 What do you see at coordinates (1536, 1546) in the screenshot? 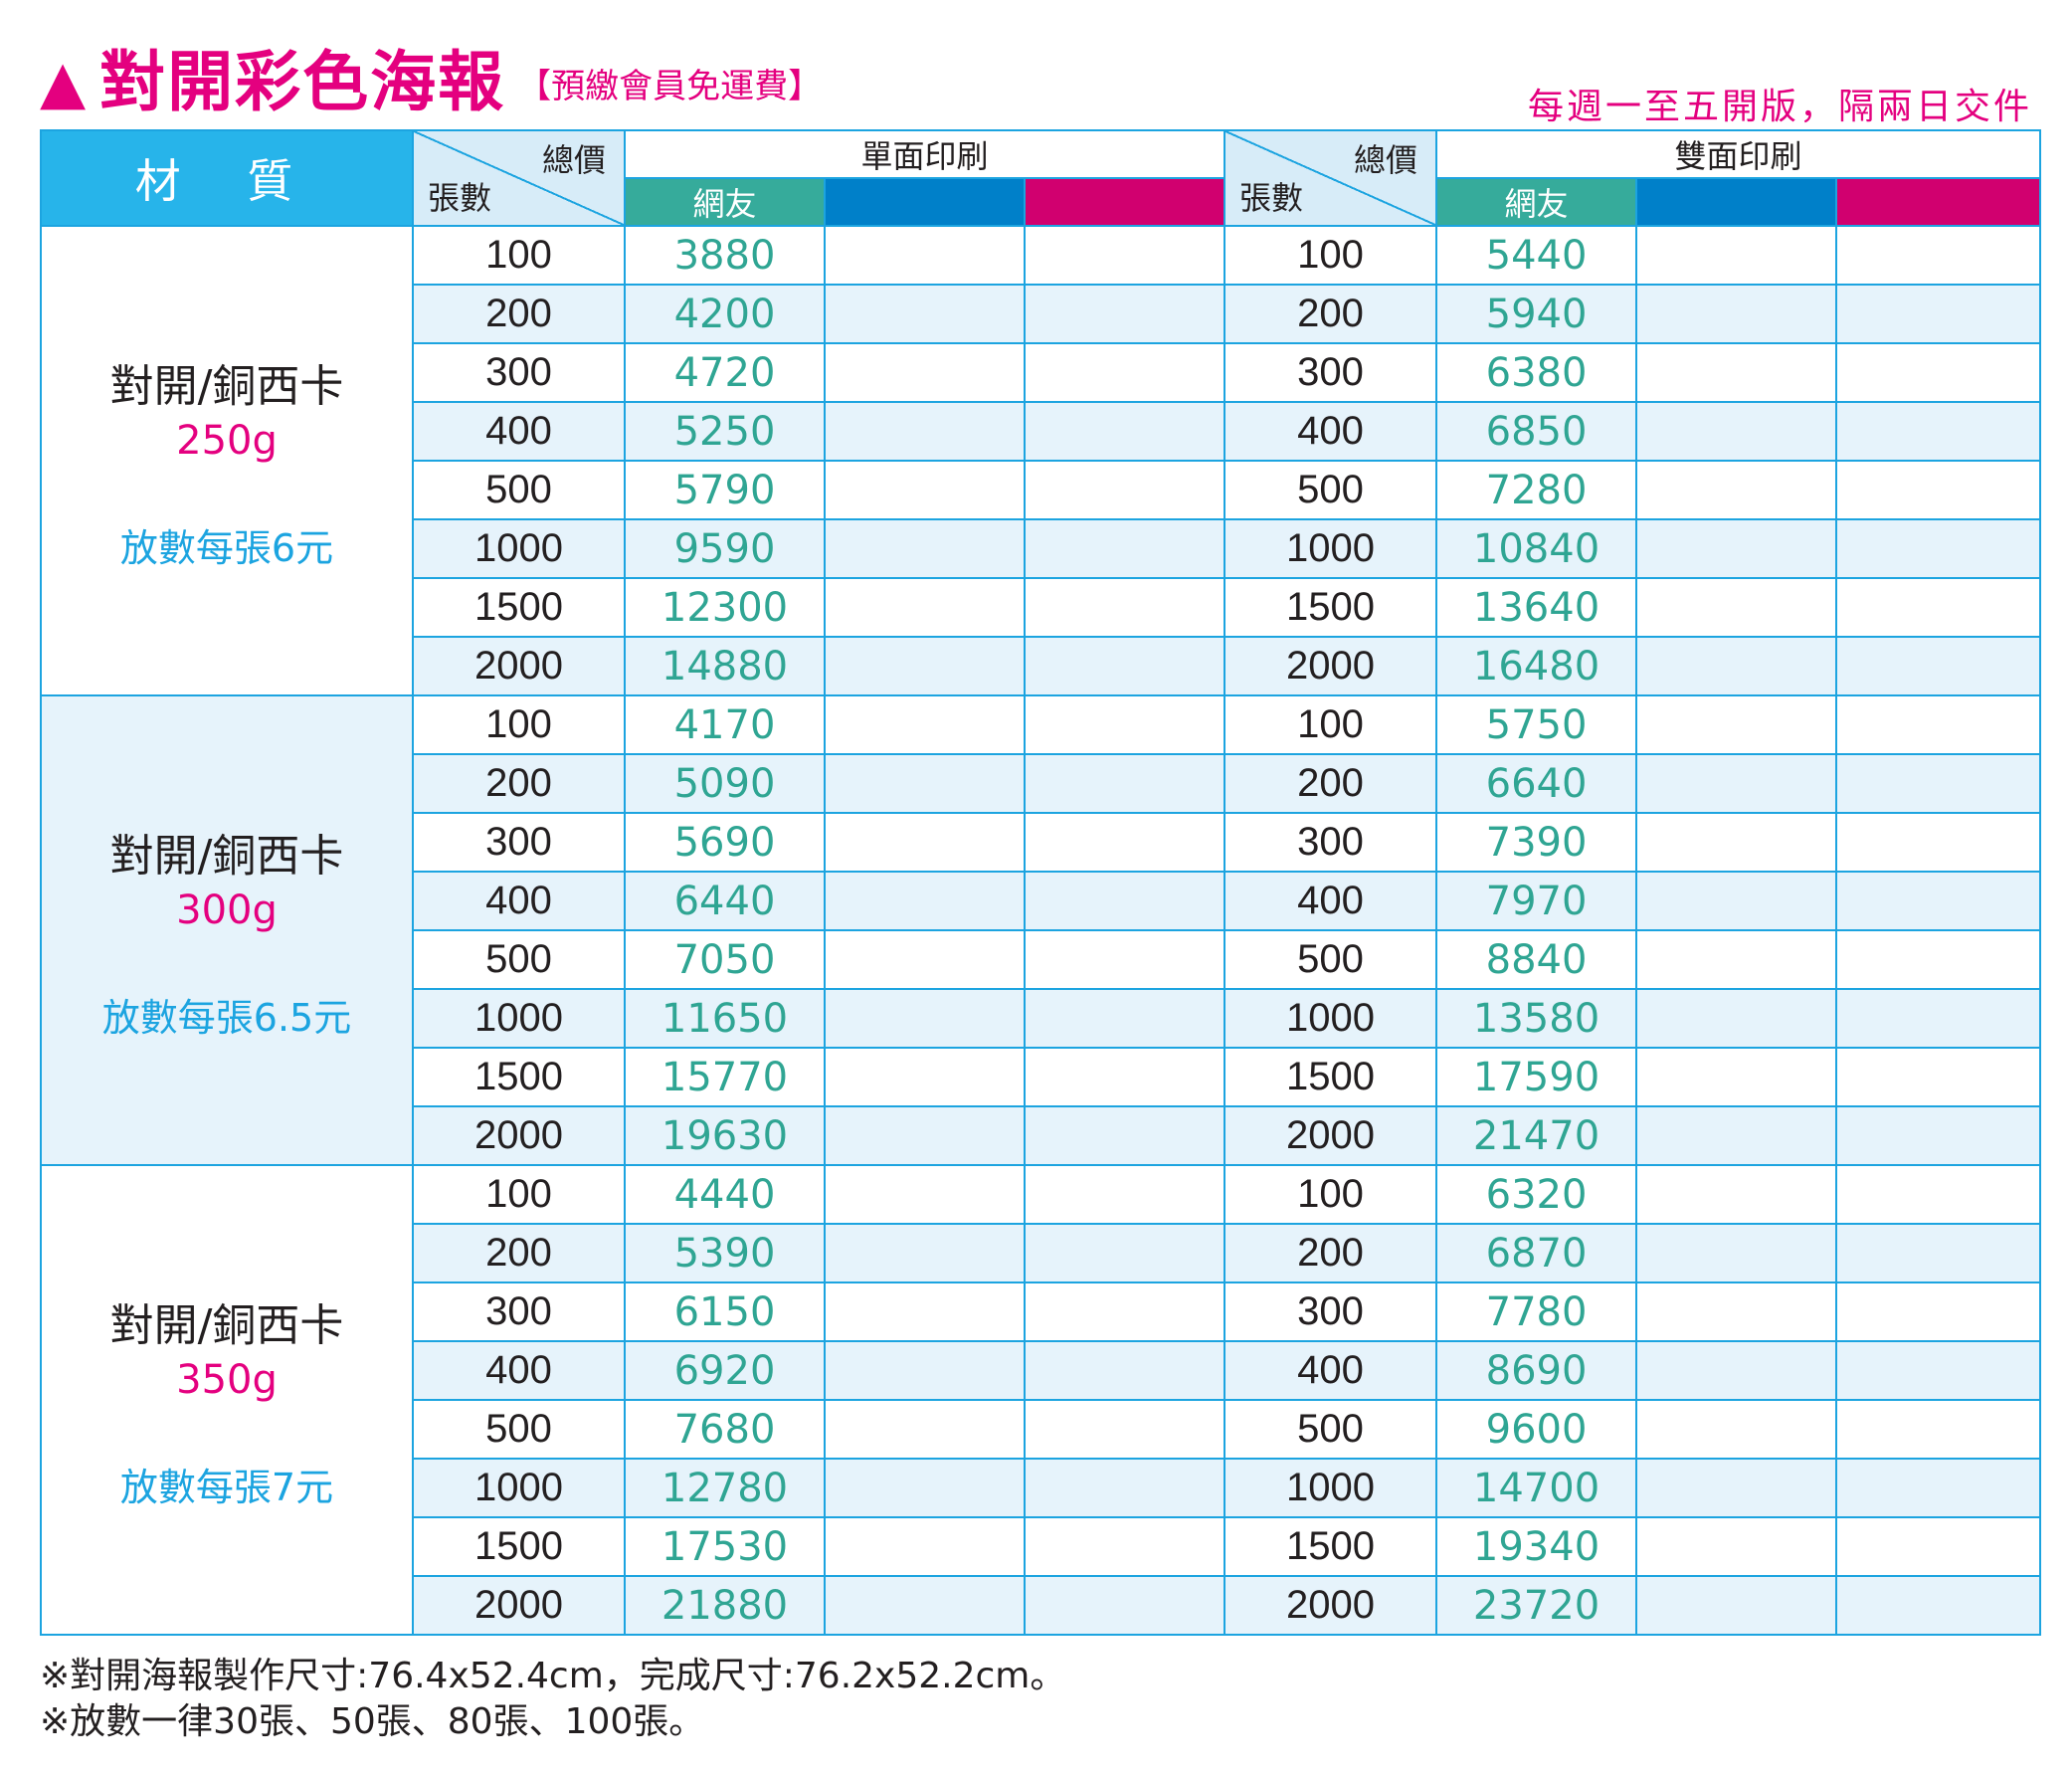
I see `double-side-price: 19340` at bounding box center [1536, 1546].